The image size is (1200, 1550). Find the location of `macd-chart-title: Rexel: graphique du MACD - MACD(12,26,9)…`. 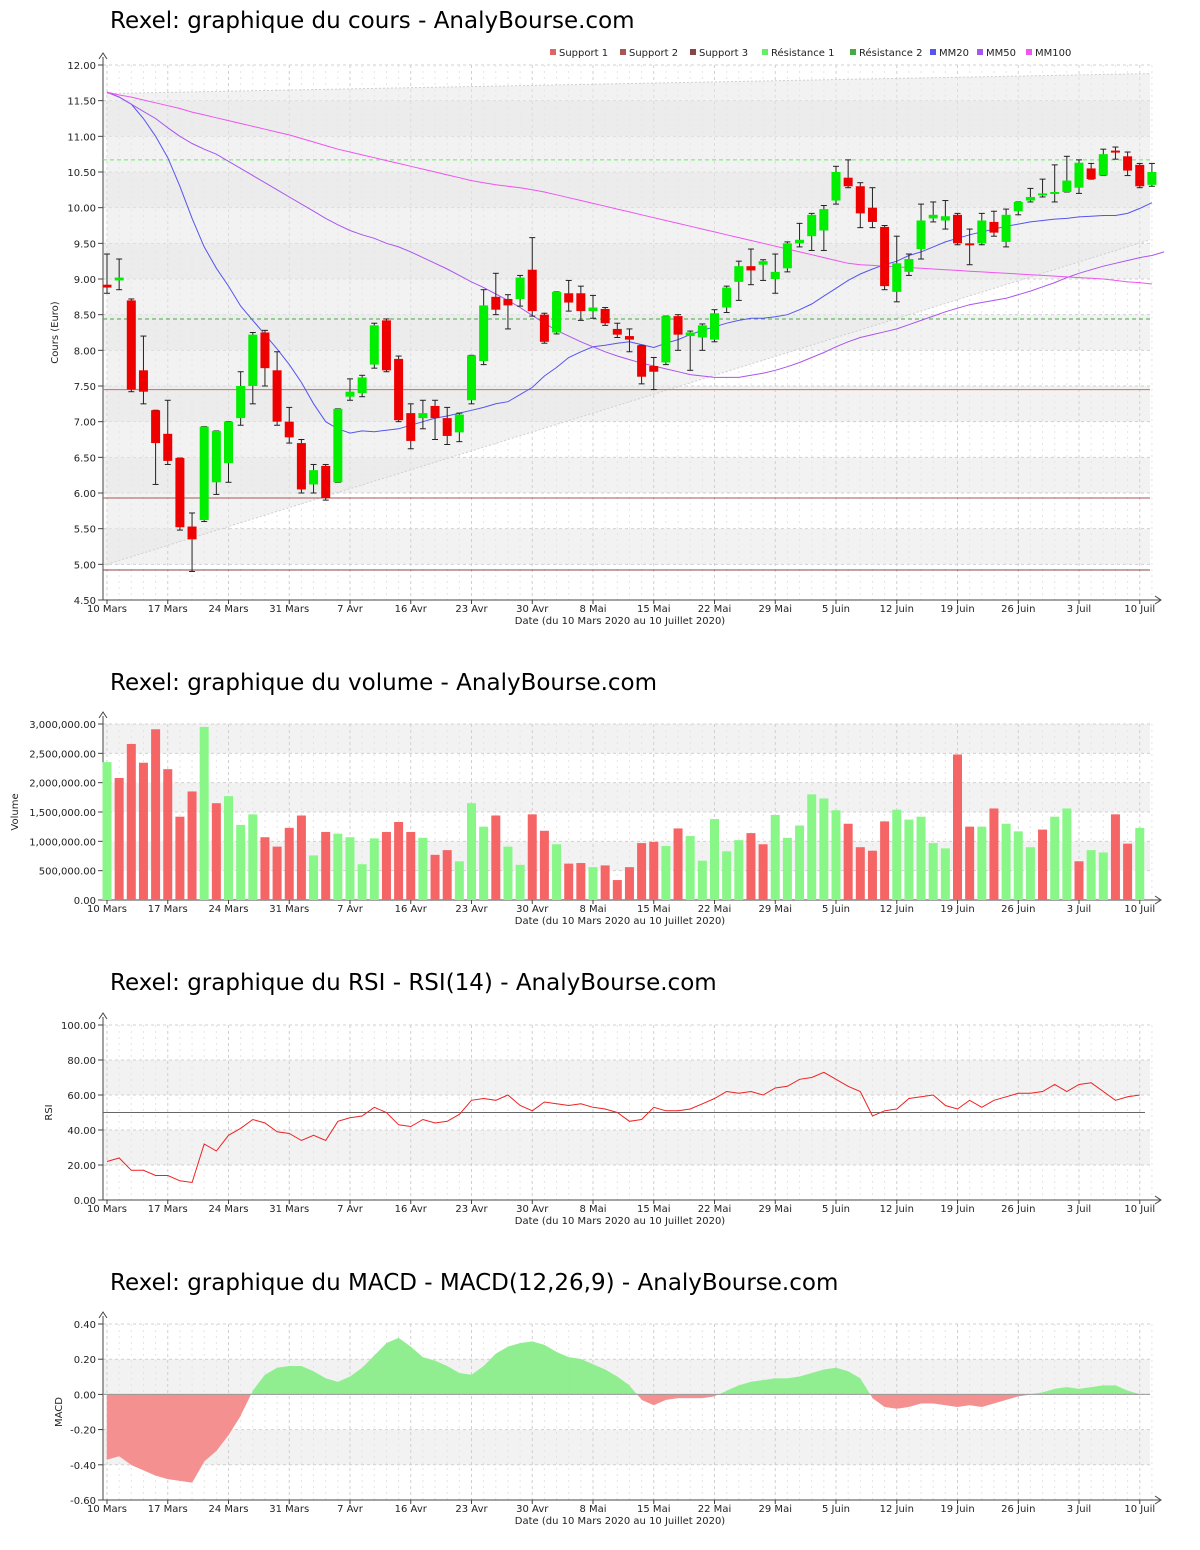

macd-chart-title: Rexel: graphique du MACD - MACD(12,26,9)… is located at coordinates (474, 1283).